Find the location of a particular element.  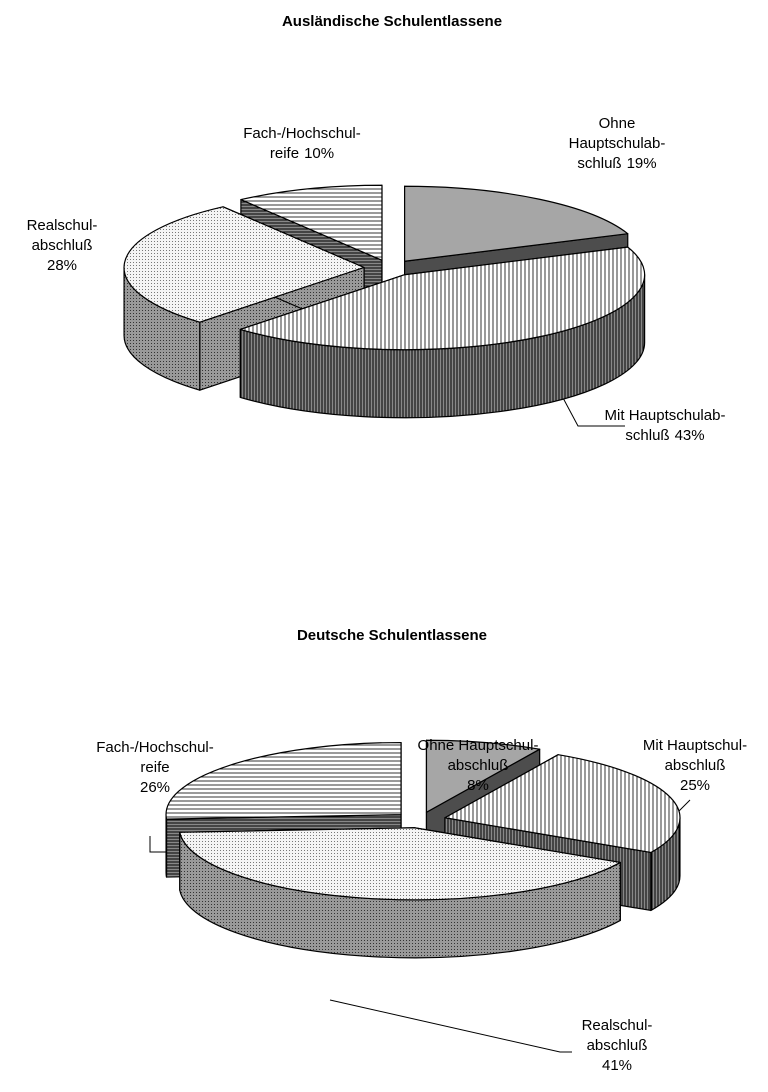

data-label: Mit Hauptschulab-schluß 43% is located at coordinates (665, 425).